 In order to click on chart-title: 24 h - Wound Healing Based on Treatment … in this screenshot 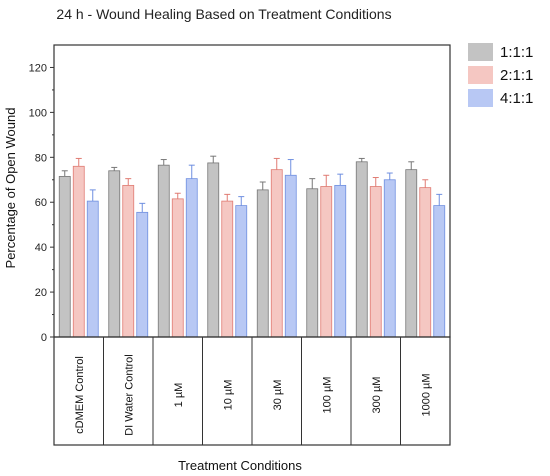, I will do `click(223, 14)`.